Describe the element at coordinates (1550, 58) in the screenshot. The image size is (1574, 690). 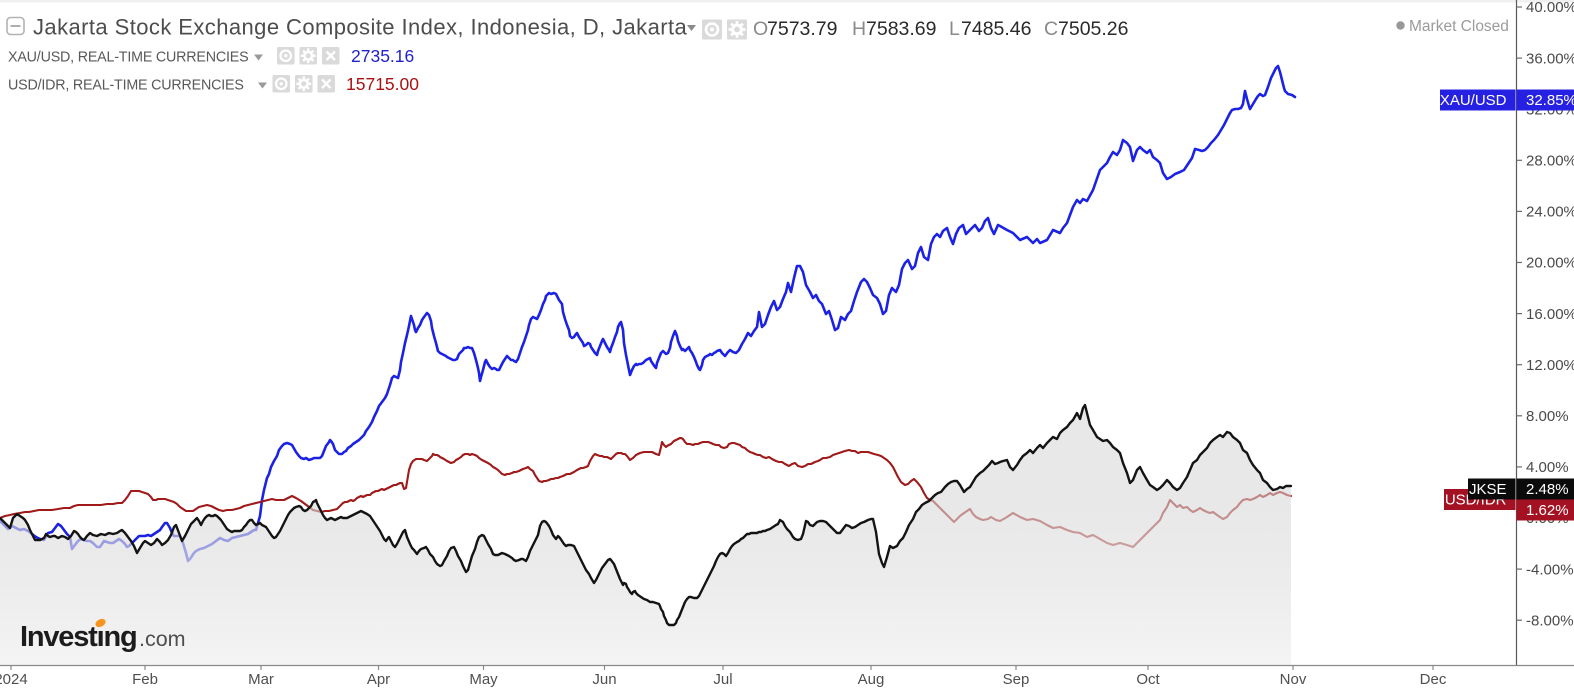
I see `svg-text: 36.00%` at that location.